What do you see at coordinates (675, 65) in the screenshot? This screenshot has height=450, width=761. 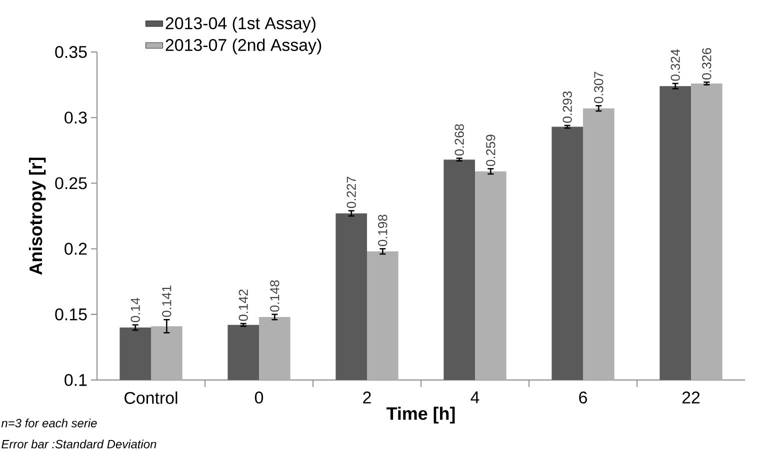 I see `data-label: 0.324` at bounding box center [675, 65].